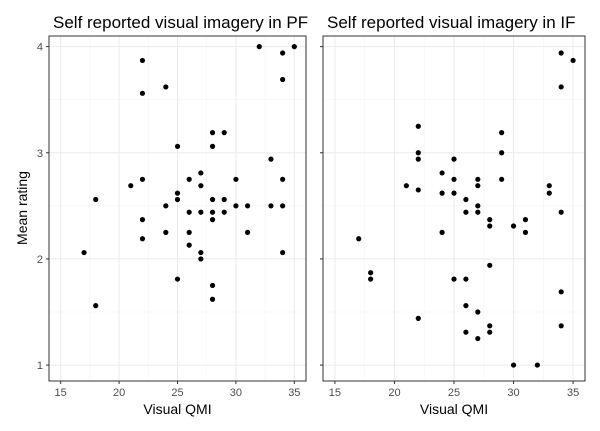 This screenshot has height=431, width=600. Describe the element at coordinates (40, 154) in the screenshot. I see `y-tick-label: 3` at that location.